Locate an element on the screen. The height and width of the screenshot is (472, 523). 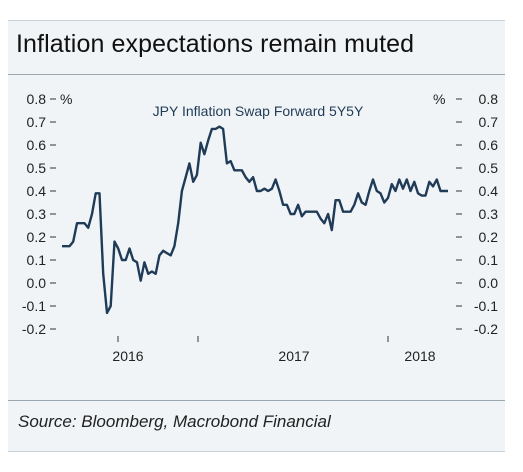
y-tick-label-right: 0.7 is located at coordinates (489, 122).